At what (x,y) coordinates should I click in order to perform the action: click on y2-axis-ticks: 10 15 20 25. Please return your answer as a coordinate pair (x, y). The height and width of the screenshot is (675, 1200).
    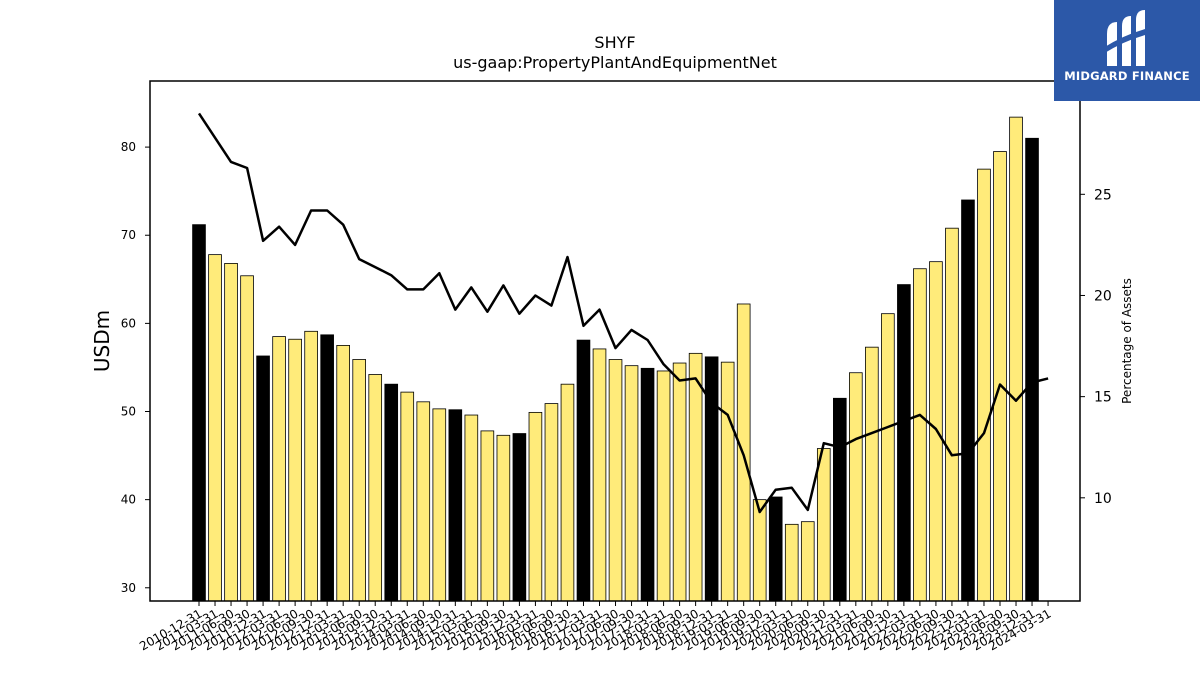
    Looking at the image, I should click on (1096, 347).